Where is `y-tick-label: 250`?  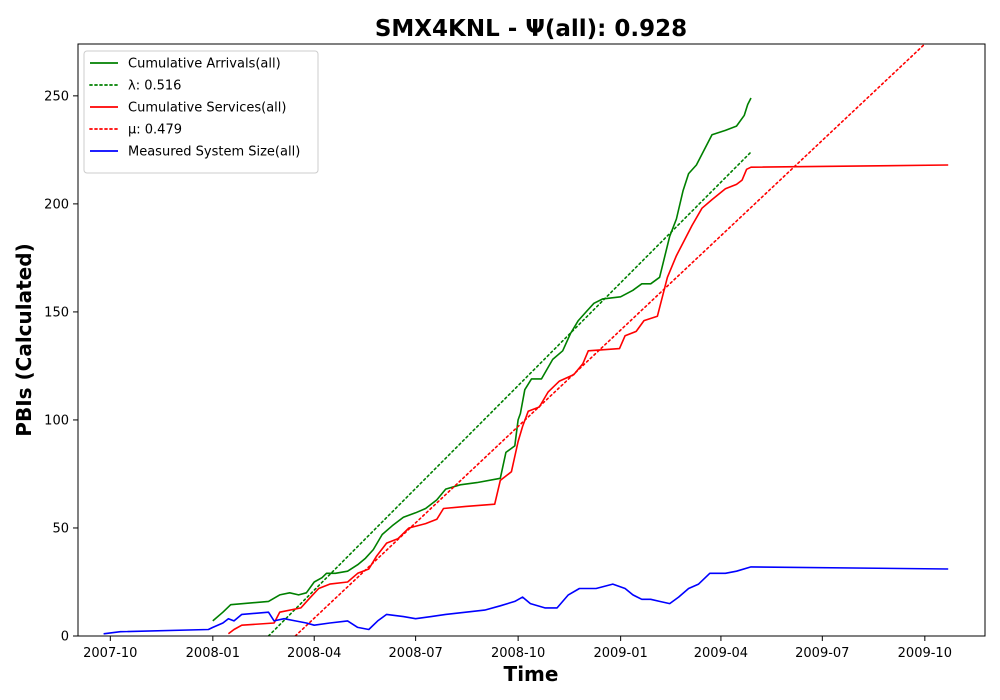 y-tick-label: 250 is located at coordinates (56, 96).